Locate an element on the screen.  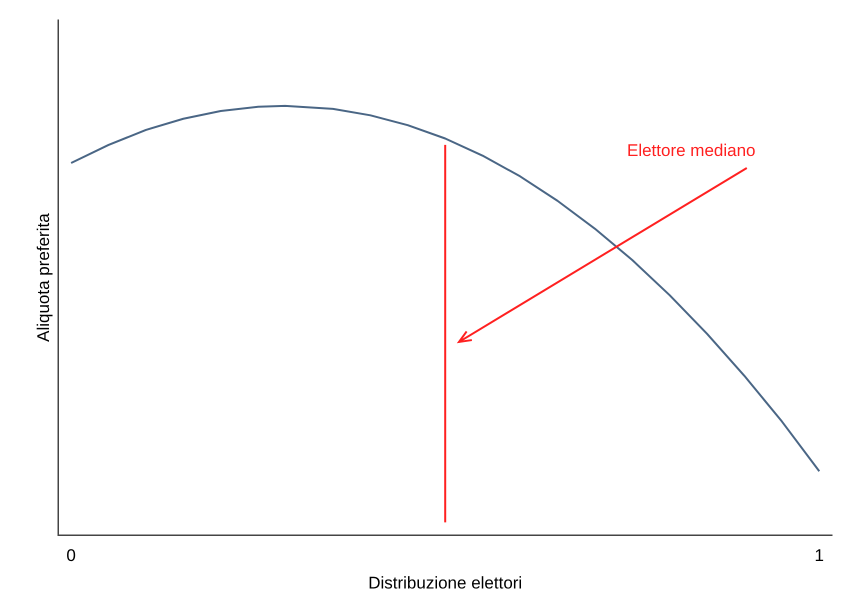
x-axis-title: Distribuzione elettori is located at coordinates (445, 582).